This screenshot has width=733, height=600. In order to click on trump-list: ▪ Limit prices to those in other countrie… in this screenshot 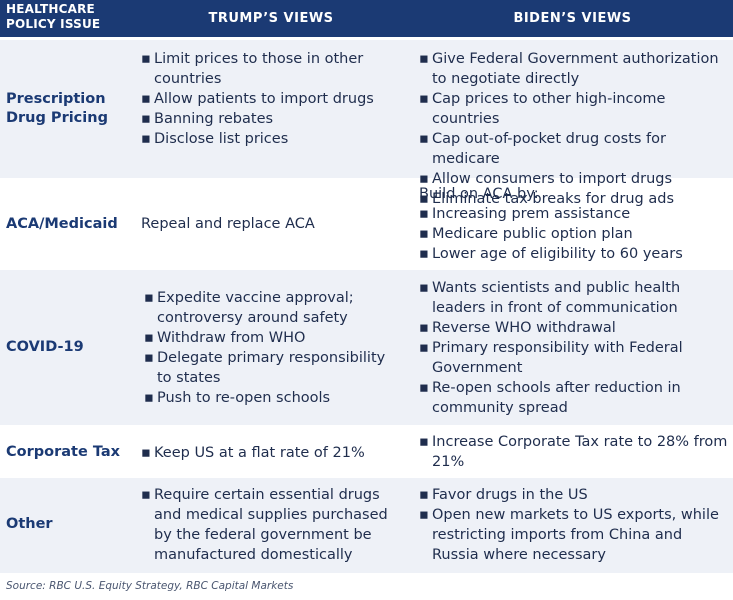, I will do `click(271, 99)`.